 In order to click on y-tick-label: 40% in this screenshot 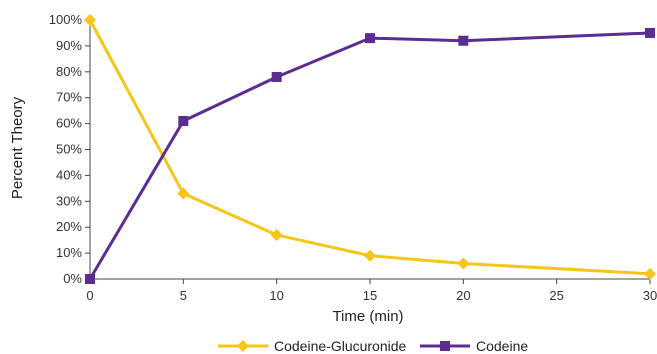, I will do `click(69, 174)`.